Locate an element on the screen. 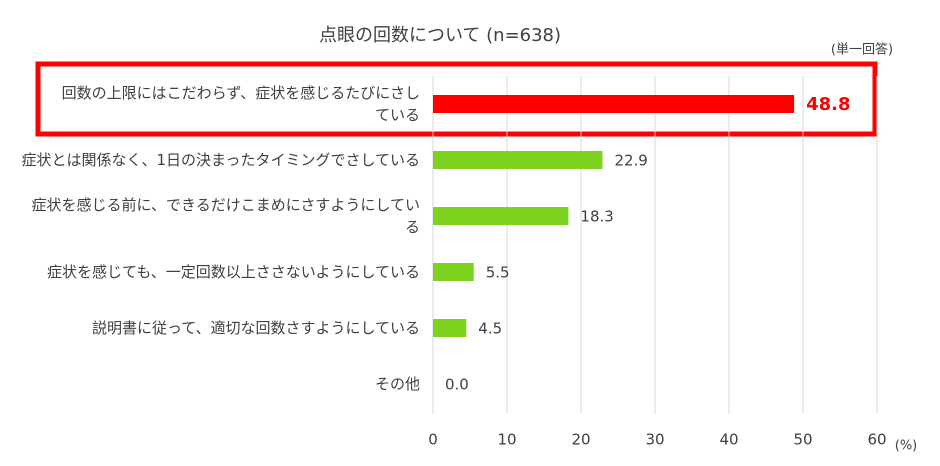 This screenshot has height=466, width=940. x-tick-label: 20 is located at coordinates (580, 440).